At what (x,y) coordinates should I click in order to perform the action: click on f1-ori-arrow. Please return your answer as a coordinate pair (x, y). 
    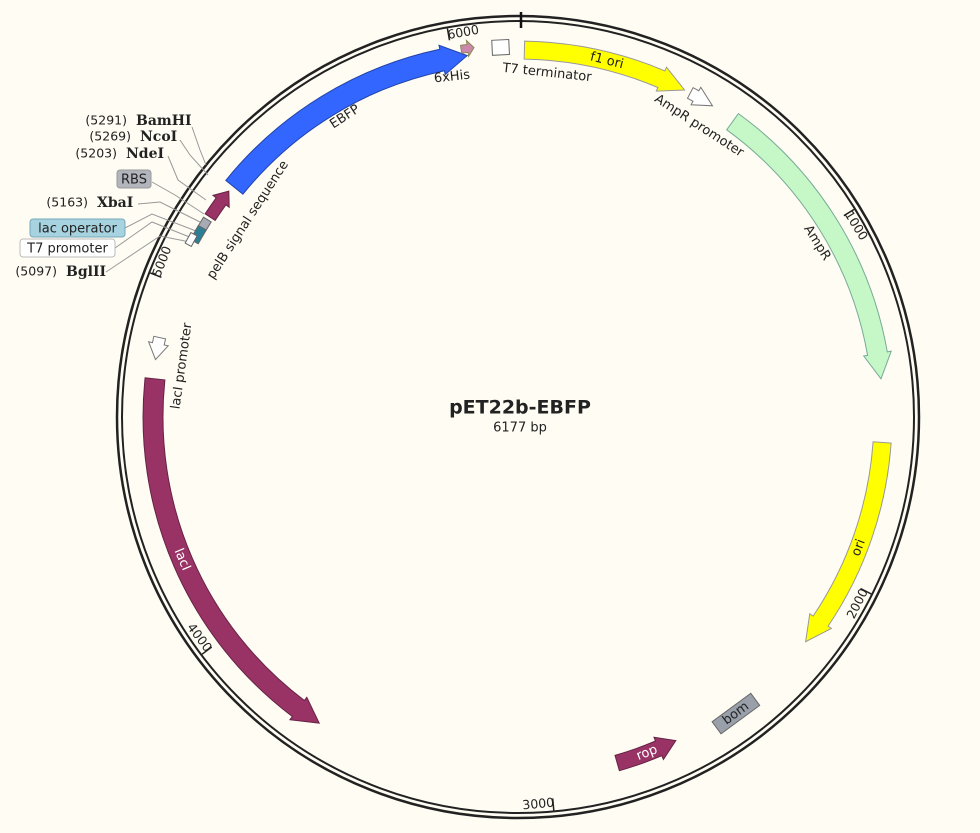
    Looking at the image, I should click on (604, 66).